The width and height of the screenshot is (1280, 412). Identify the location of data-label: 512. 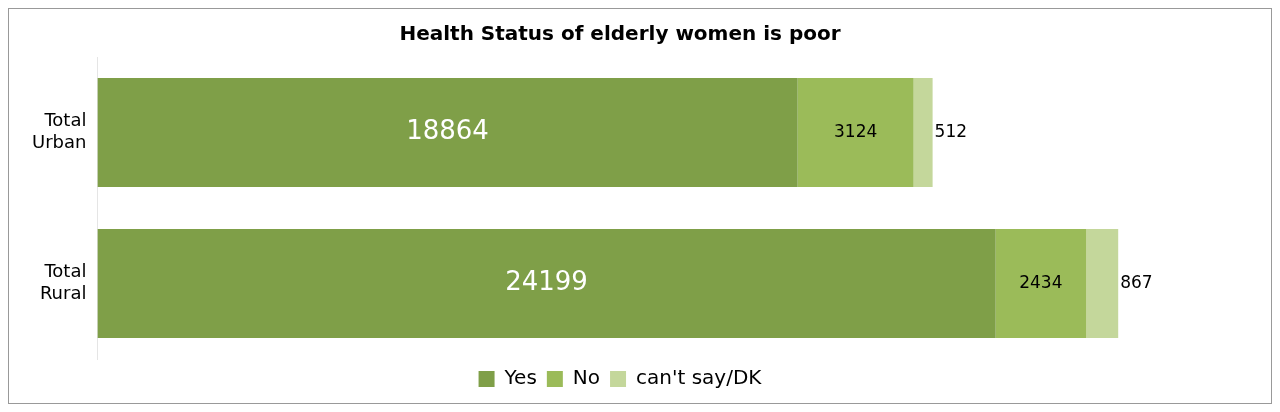
(951, 130).